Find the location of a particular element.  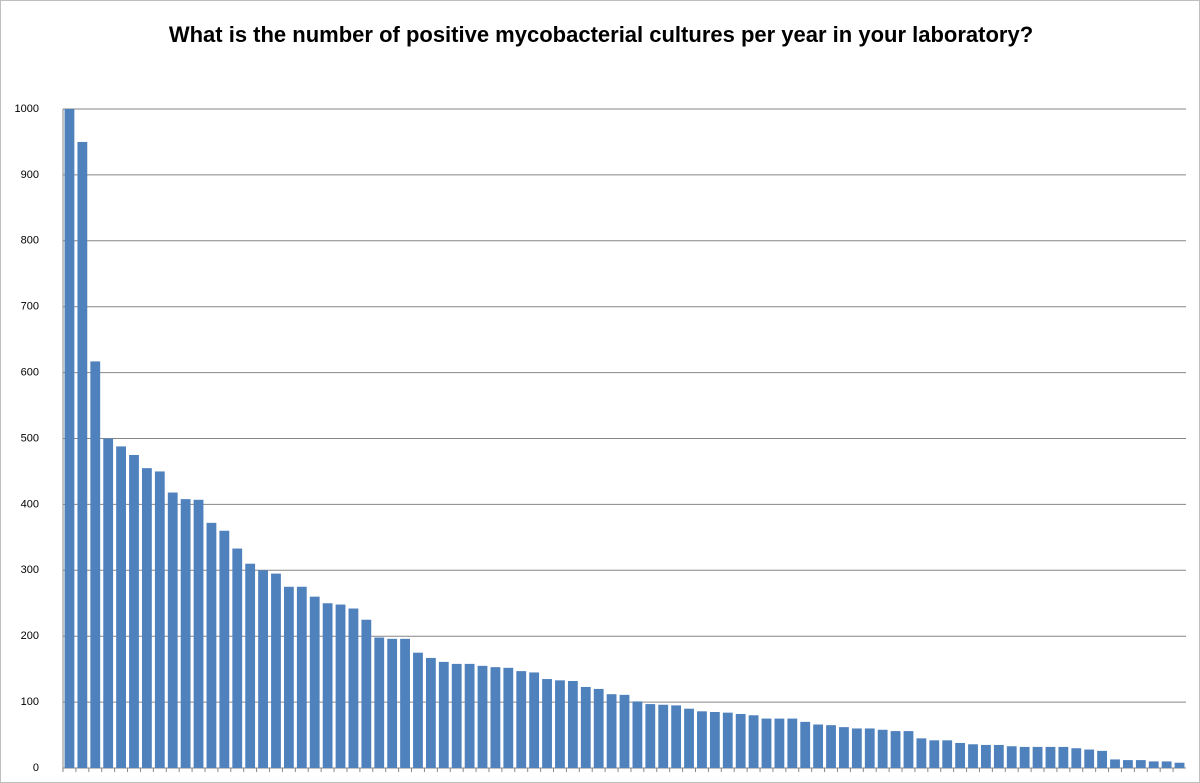

y-tick-label: 400 is located at coordinates (30, 504).